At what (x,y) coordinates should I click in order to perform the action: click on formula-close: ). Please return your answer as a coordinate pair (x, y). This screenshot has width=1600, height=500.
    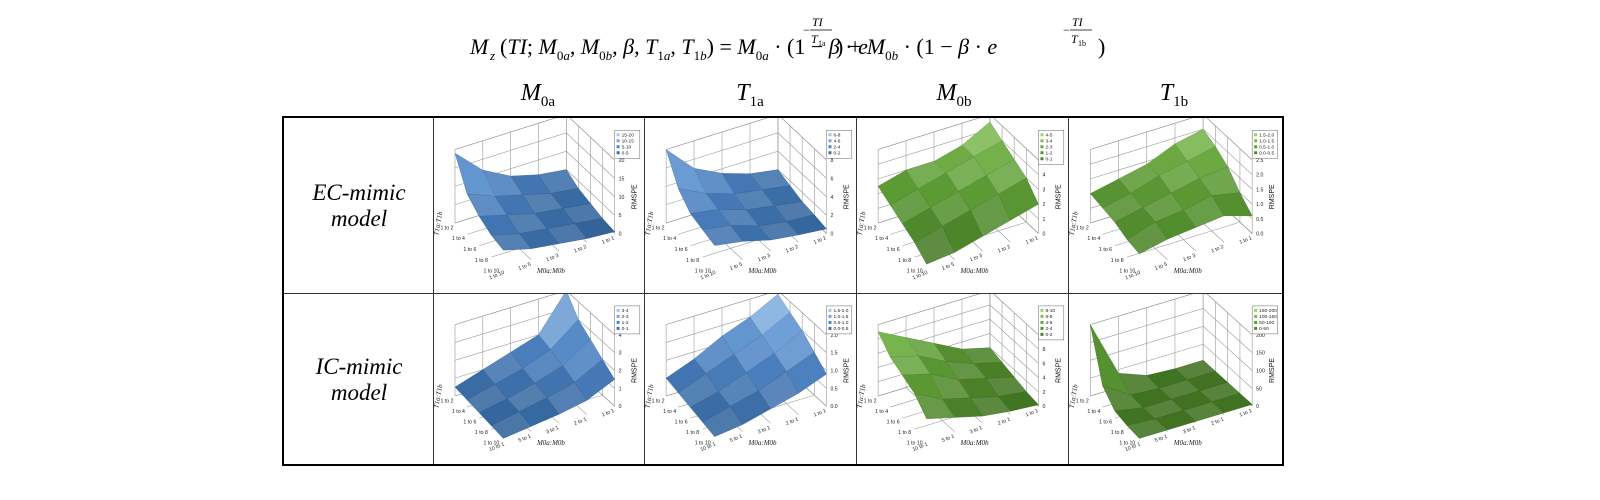
    Looking at the image, I should click on (1101, 46).